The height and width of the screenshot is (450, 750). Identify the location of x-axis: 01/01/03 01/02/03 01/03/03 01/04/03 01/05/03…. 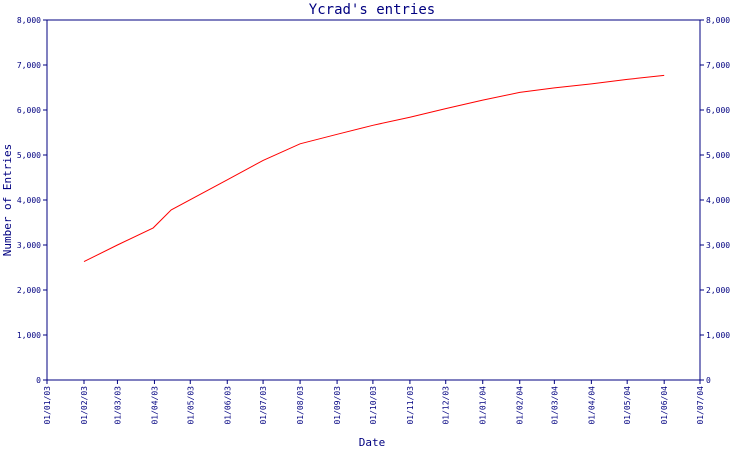
(374, 402).